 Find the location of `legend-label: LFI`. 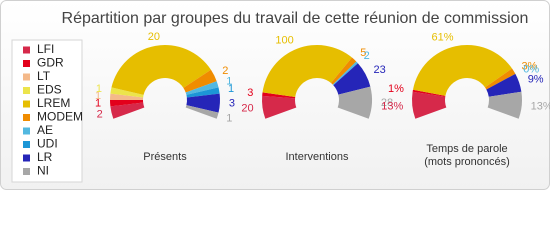

legend-label: LFI is located at coordinates (45, 49).